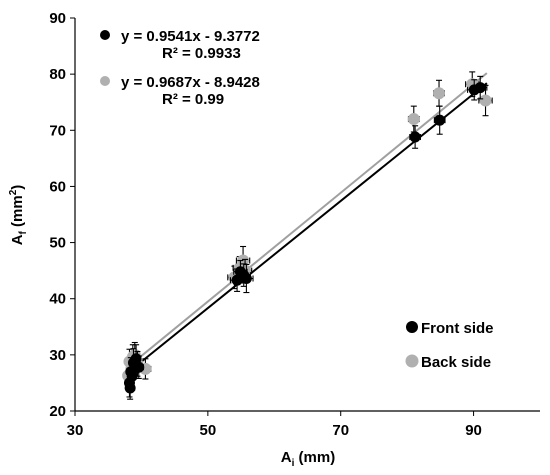  I want to click on legend-label-front: Front side, so click(457, 328).